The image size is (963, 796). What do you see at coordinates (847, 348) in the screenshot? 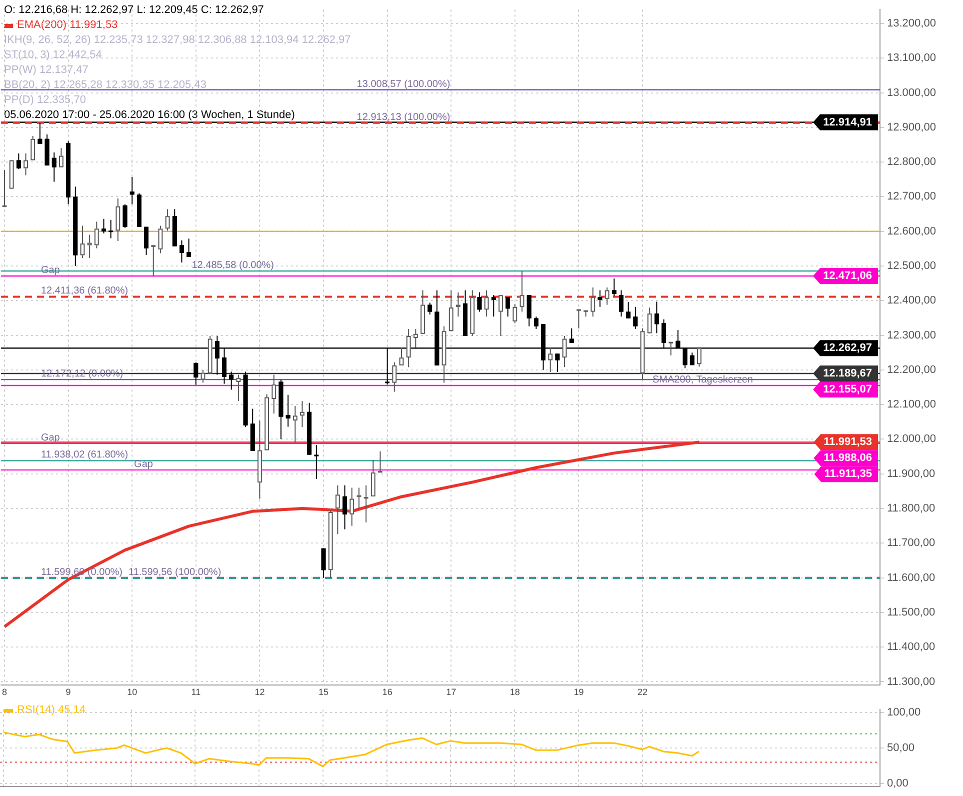
I see `ref-line-label: 12.262,97` at bounding box center [847, 348].